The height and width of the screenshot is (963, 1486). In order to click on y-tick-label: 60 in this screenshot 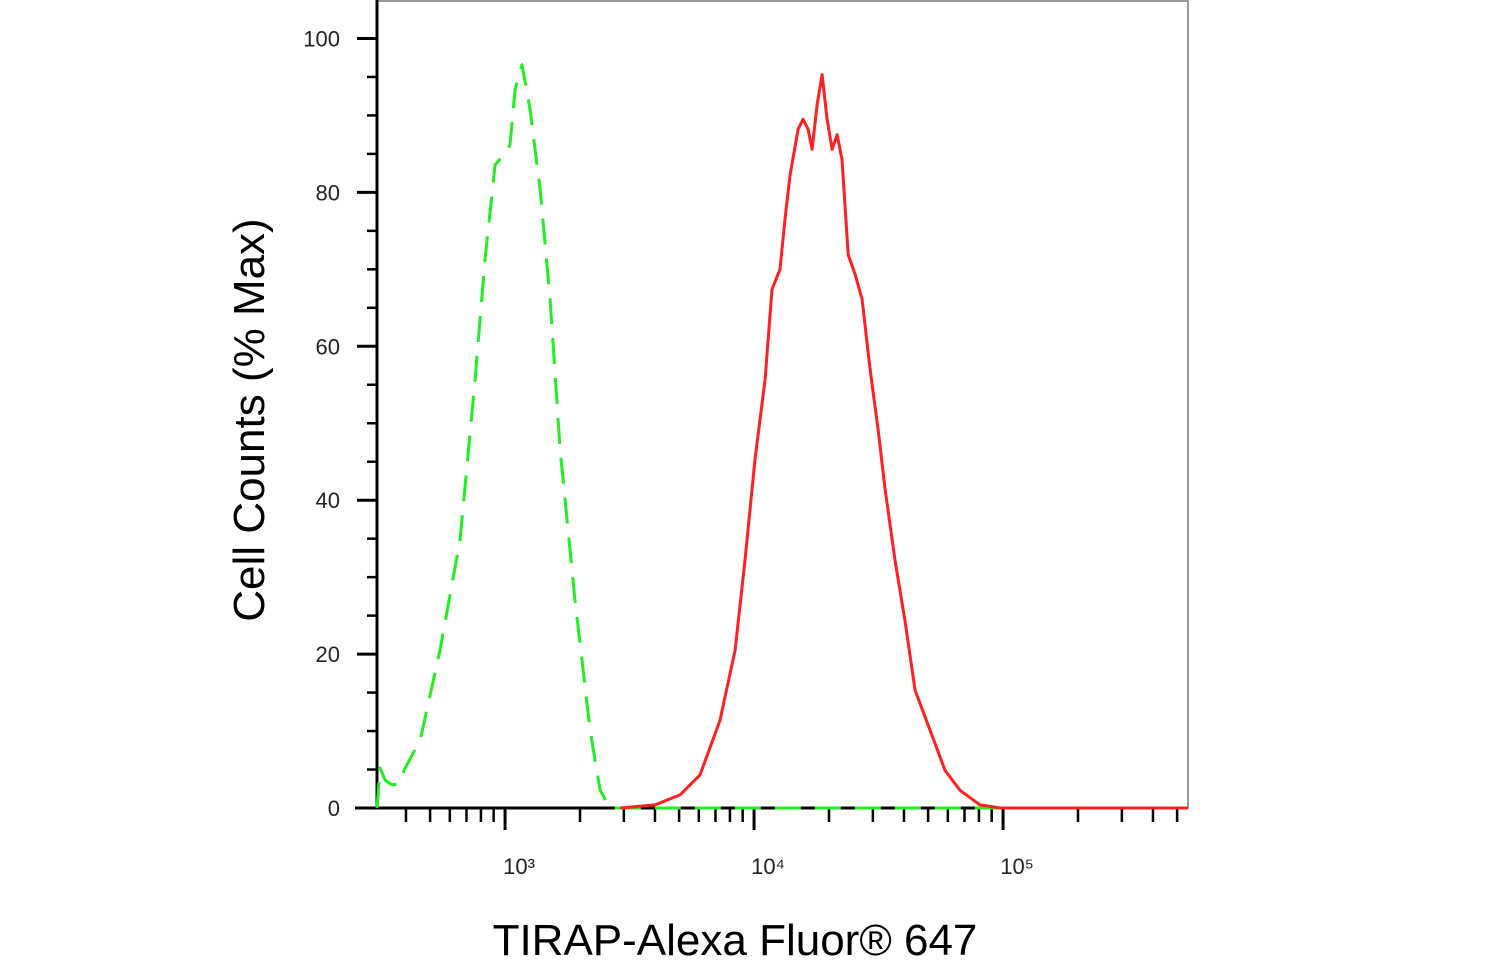, I will do `click(328, 346)`.